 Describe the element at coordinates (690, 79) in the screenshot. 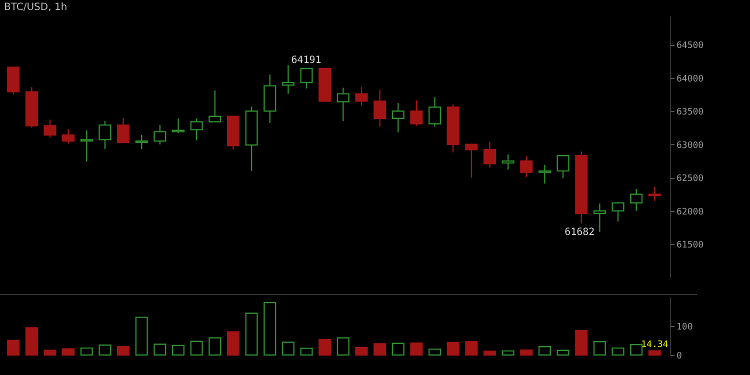

I see `y-tick-label: 64000` at that location.